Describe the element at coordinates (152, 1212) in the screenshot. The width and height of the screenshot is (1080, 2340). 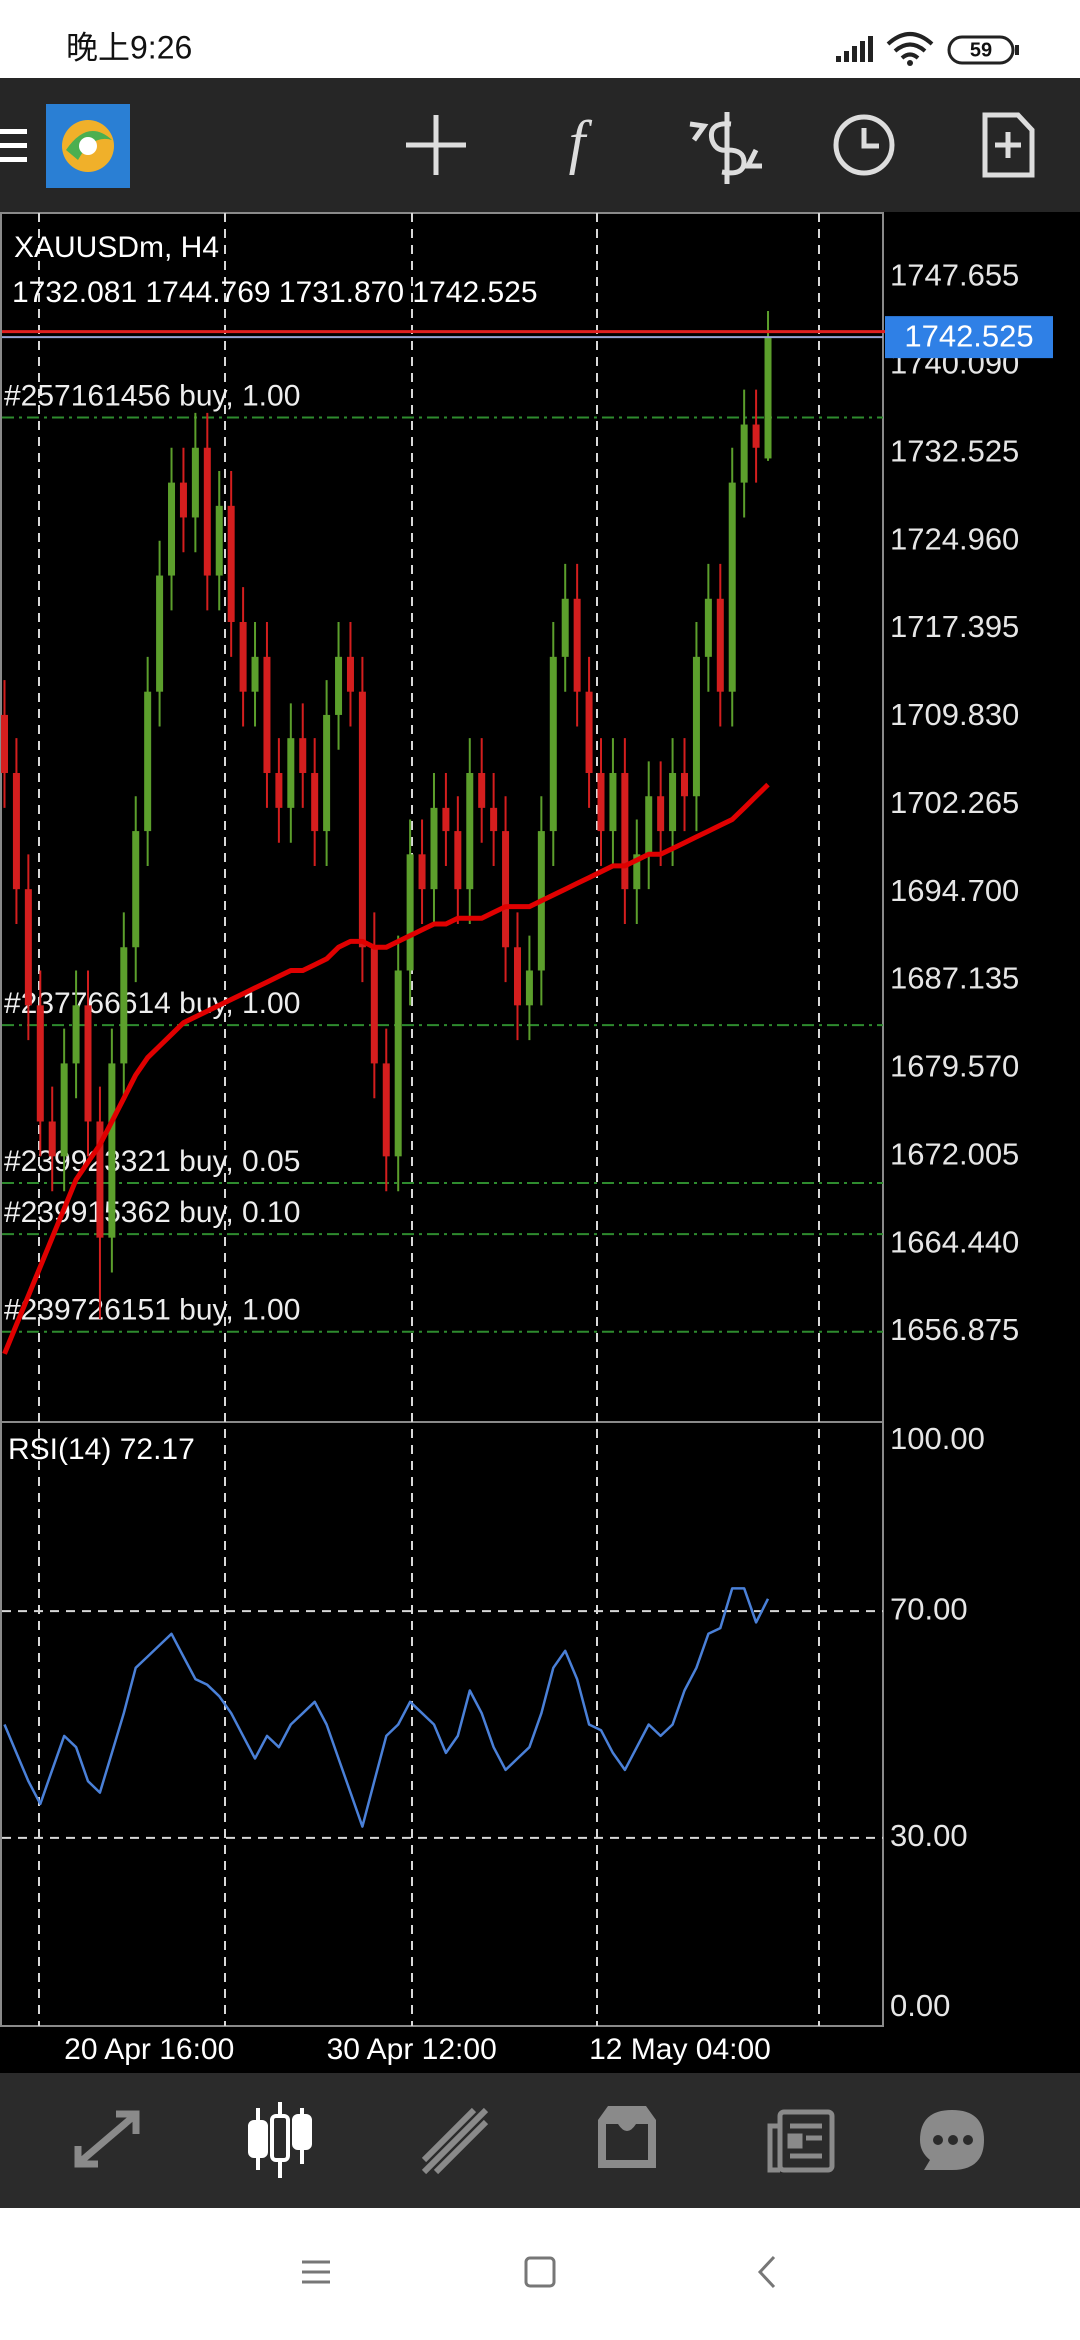
I see `order-label: #239915362 buy, 0.10` at that location.